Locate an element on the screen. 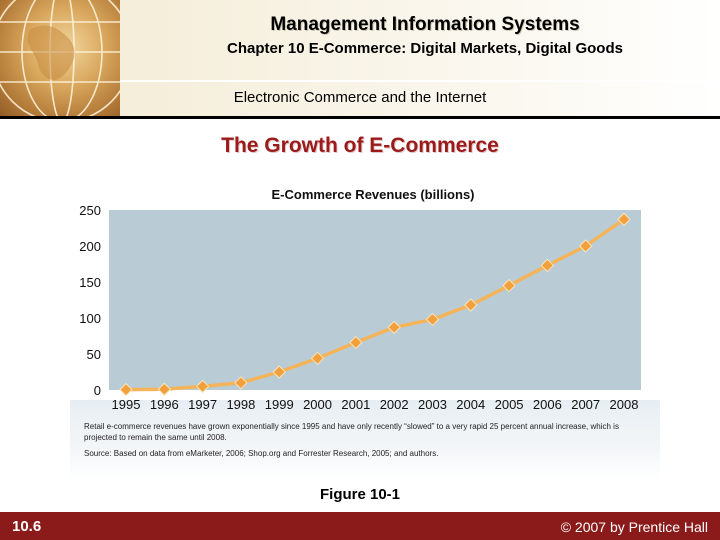  x-tick-label: 2001 is located at coordinates (355, 404).